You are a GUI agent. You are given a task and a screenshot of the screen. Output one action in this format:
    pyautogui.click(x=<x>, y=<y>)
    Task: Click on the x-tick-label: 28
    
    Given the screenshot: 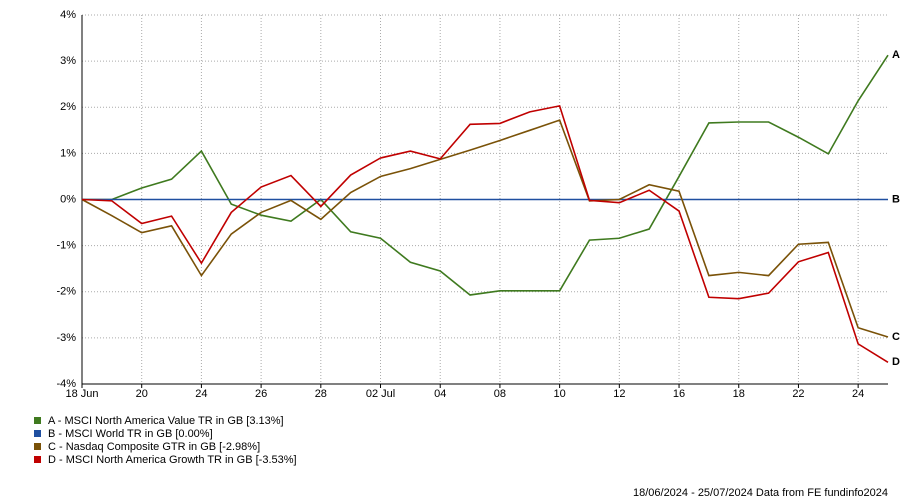 What is the action you would take?
    pyautogui.click(x=321, y=394)
    